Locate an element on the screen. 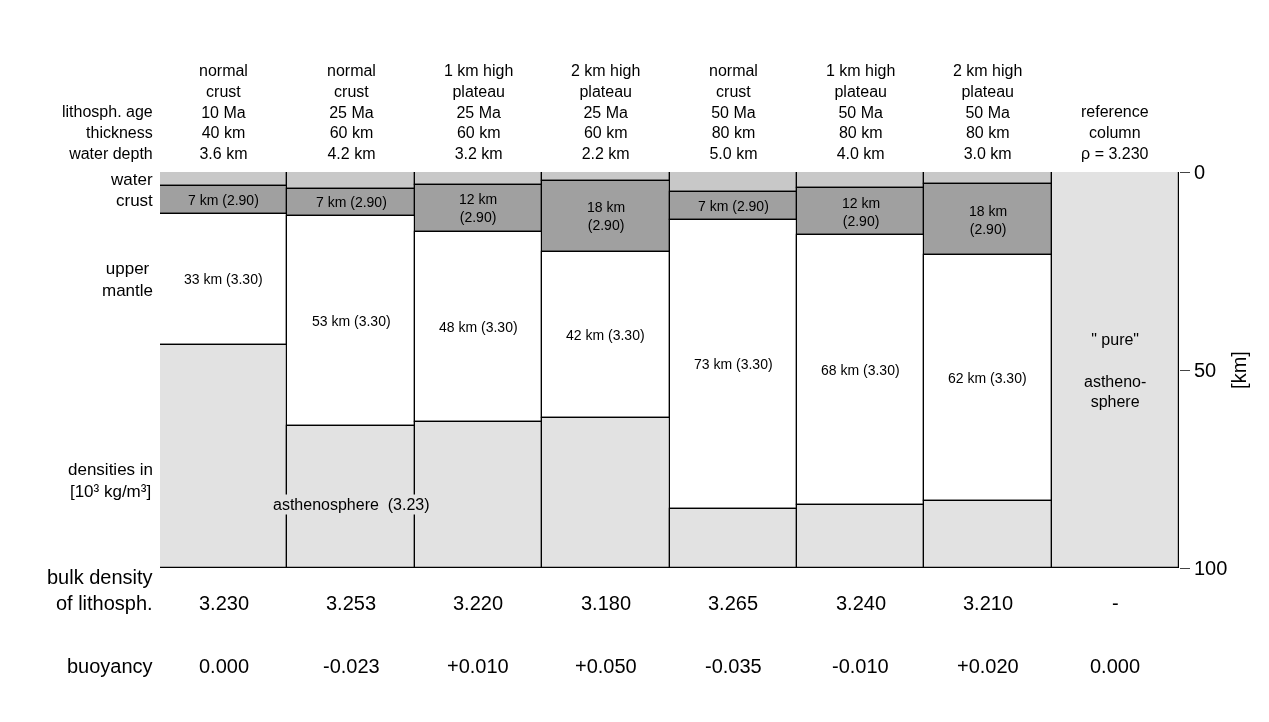 The width and height of the screenshot is (1269, 722). data-label: 68 km (3.30) is located at coordinates (860, 370).